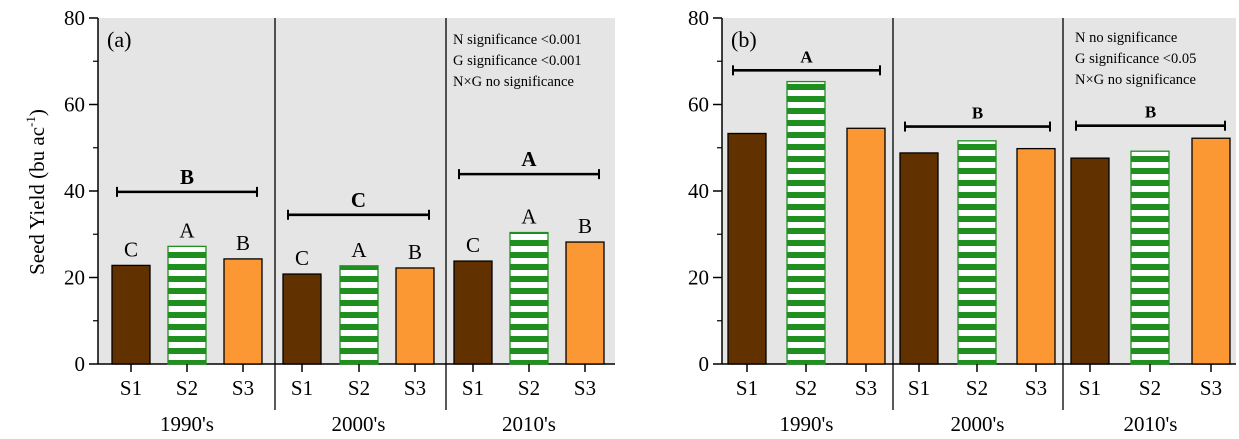 The height and width of the screenshot is (439, 1239). Describe the element at coordinates (517, 61) in the screenshot. I see `significance-note: G significance <0.001` at that location.